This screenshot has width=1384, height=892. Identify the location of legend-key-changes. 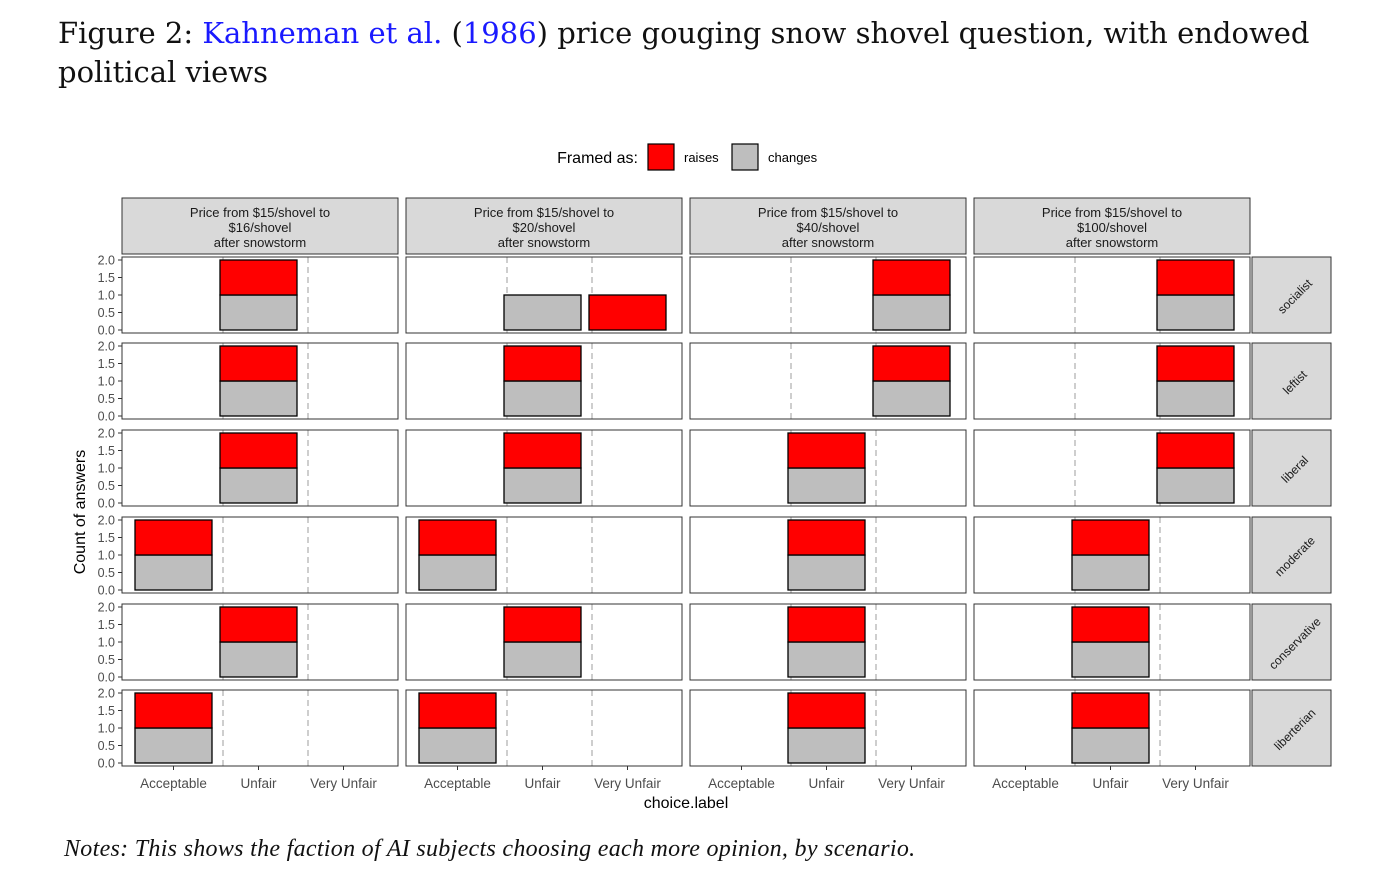
(745, 157).